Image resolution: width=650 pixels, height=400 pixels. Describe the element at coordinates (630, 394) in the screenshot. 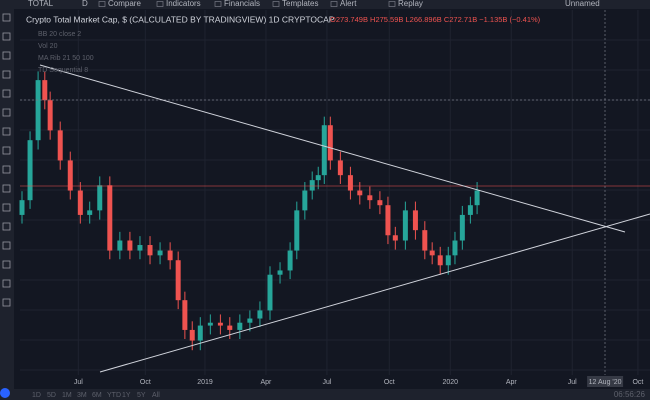

I see `clock: 06:56:26` at that location.